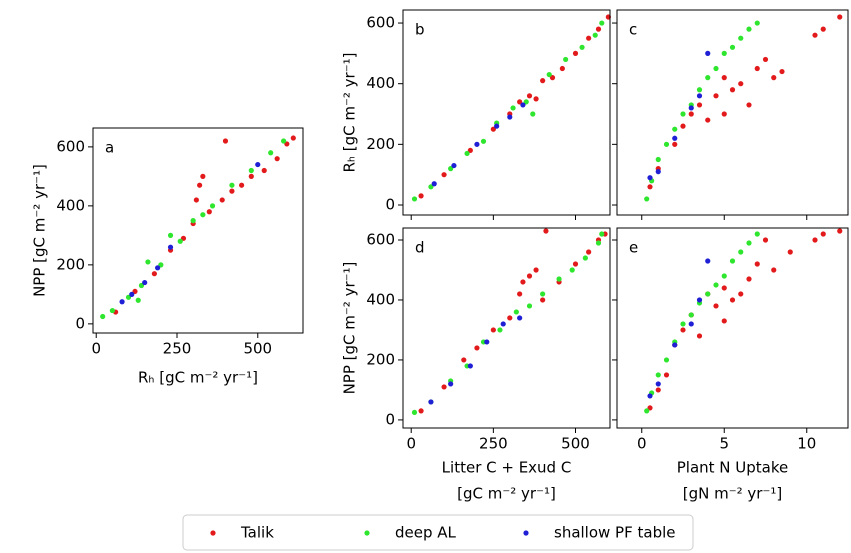 The image size is (851, 553). I want to click on x-tick-label: 5, so click(724, 444).